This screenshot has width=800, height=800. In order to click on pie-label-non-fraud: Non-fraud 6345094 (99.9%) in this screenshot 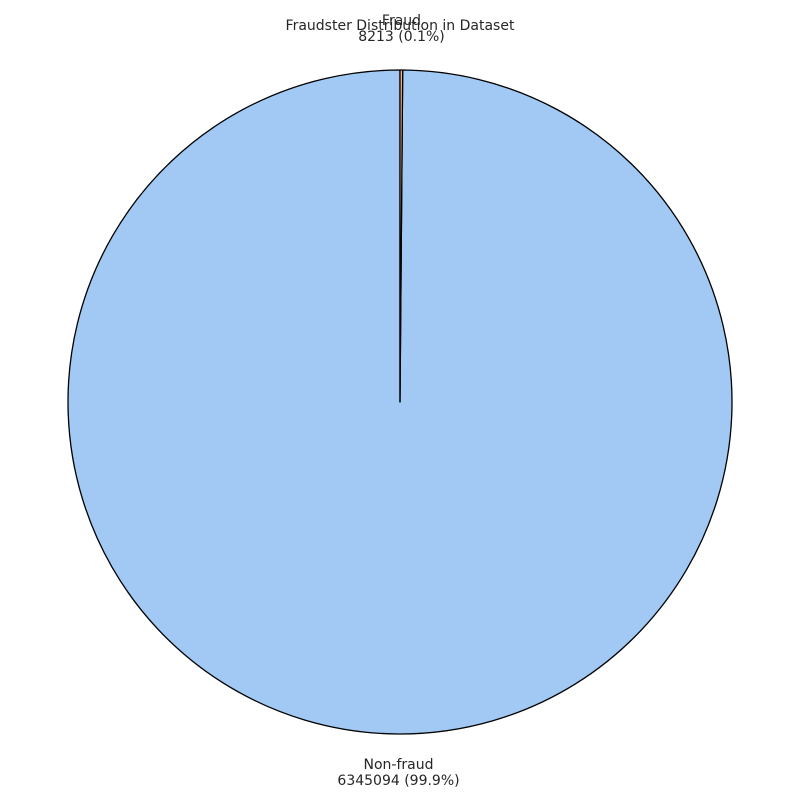, I will do `click(398, 773)`.